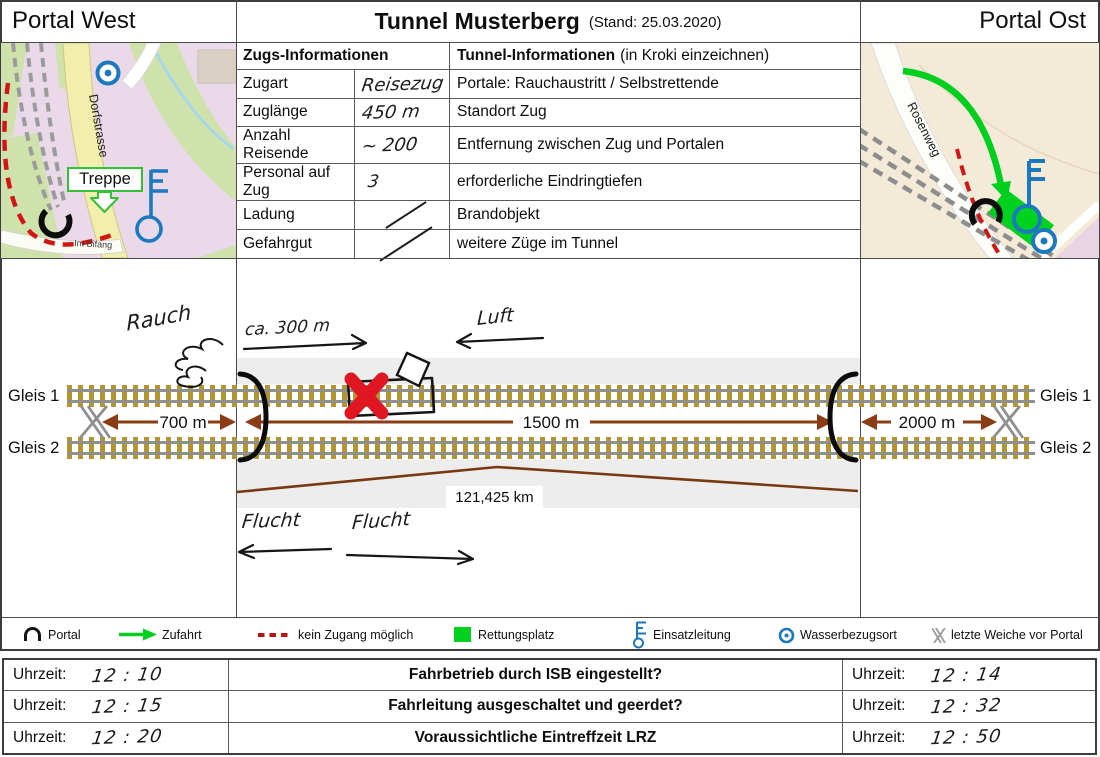 Image resolution: width=1100 pixels, height=757 pixels. I want to click on legend-einsatzleitung-label: Einsatzleitung, so click(692, 634).